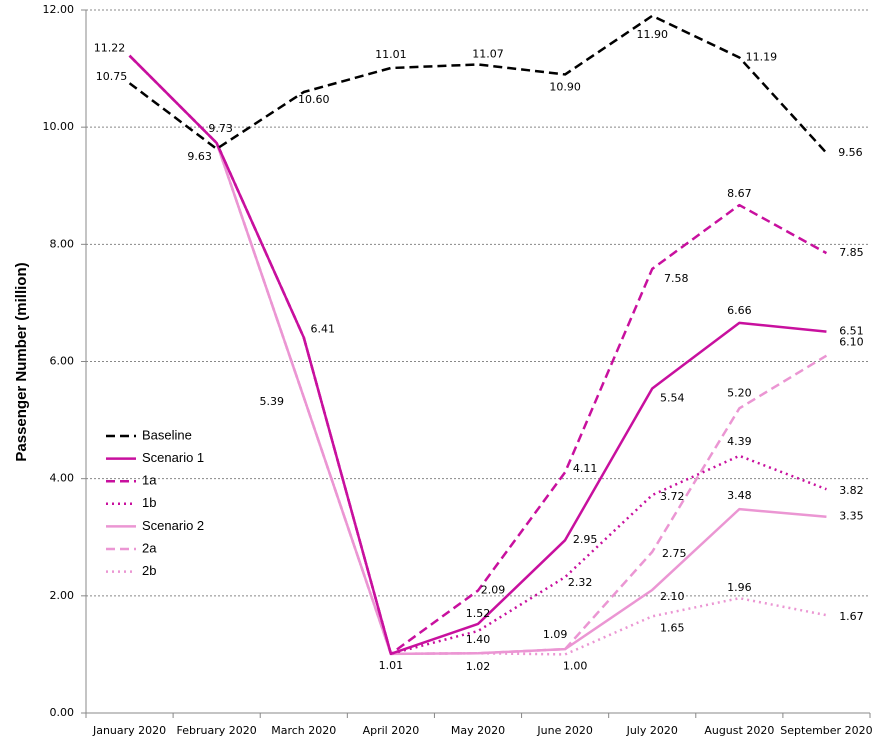  Describe the element at coordinates (739, 587) in the screenshot. I see `data-label: 1.96` at that location.